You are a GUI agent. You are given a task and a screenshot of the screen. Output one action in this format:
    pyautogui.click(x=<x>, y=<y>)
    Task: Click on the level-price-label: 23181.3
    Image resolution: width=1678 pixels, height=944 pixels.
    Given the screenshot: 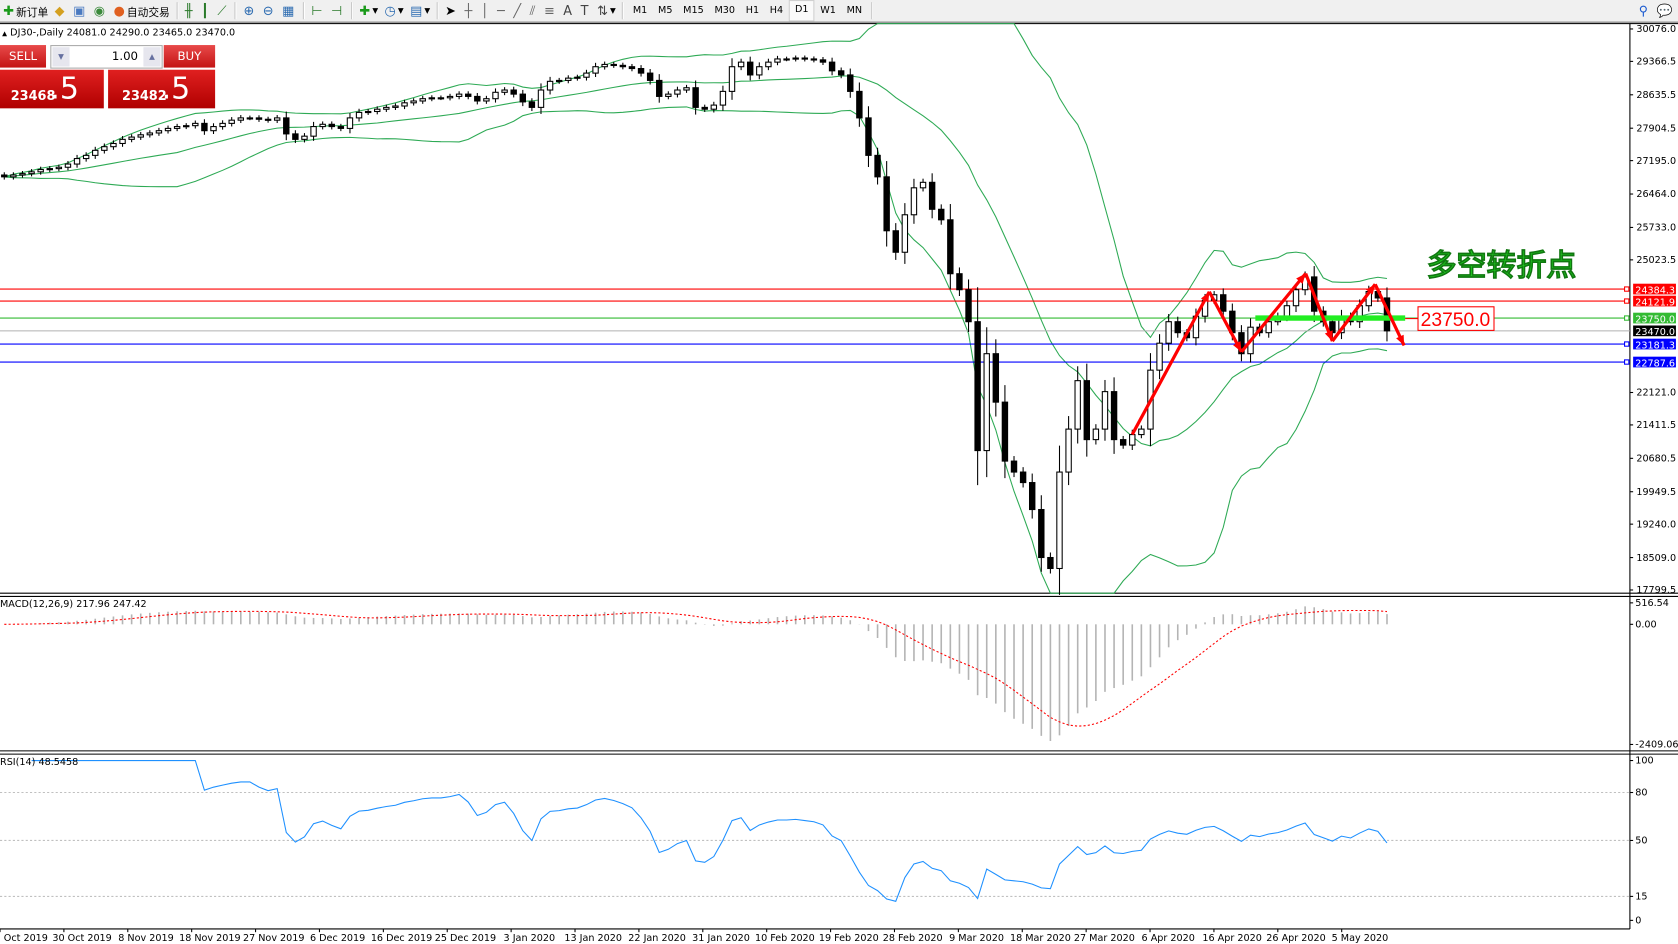 What is the action you would take?
    pyautogui.click(x=1655, y=345)
    